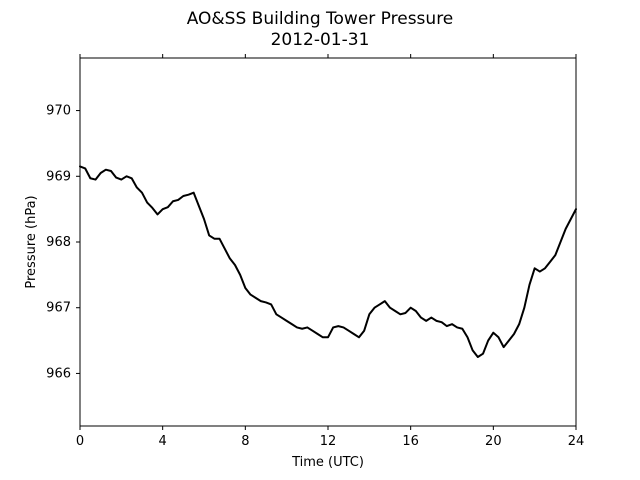 The height and width of the screenshot is (480, 640). I want to click on x-tick-label-0: 0, so click(80, 441).